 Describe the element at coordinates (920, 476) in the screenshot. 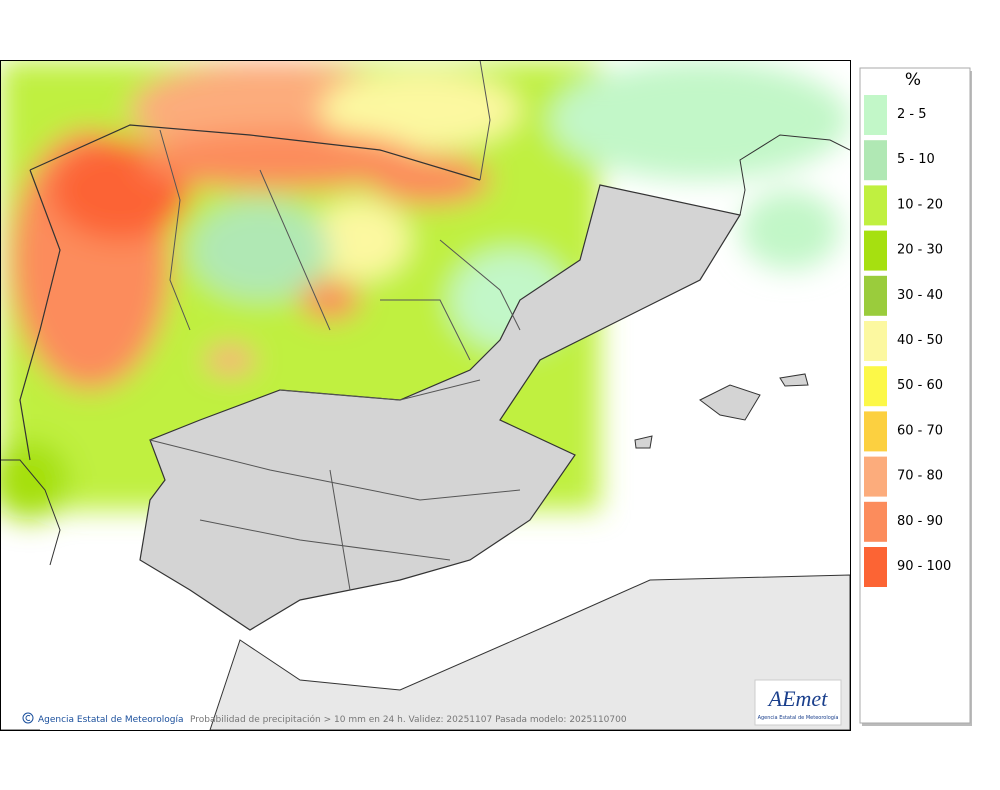

I see `legend-label: 70 - 80` at that location.